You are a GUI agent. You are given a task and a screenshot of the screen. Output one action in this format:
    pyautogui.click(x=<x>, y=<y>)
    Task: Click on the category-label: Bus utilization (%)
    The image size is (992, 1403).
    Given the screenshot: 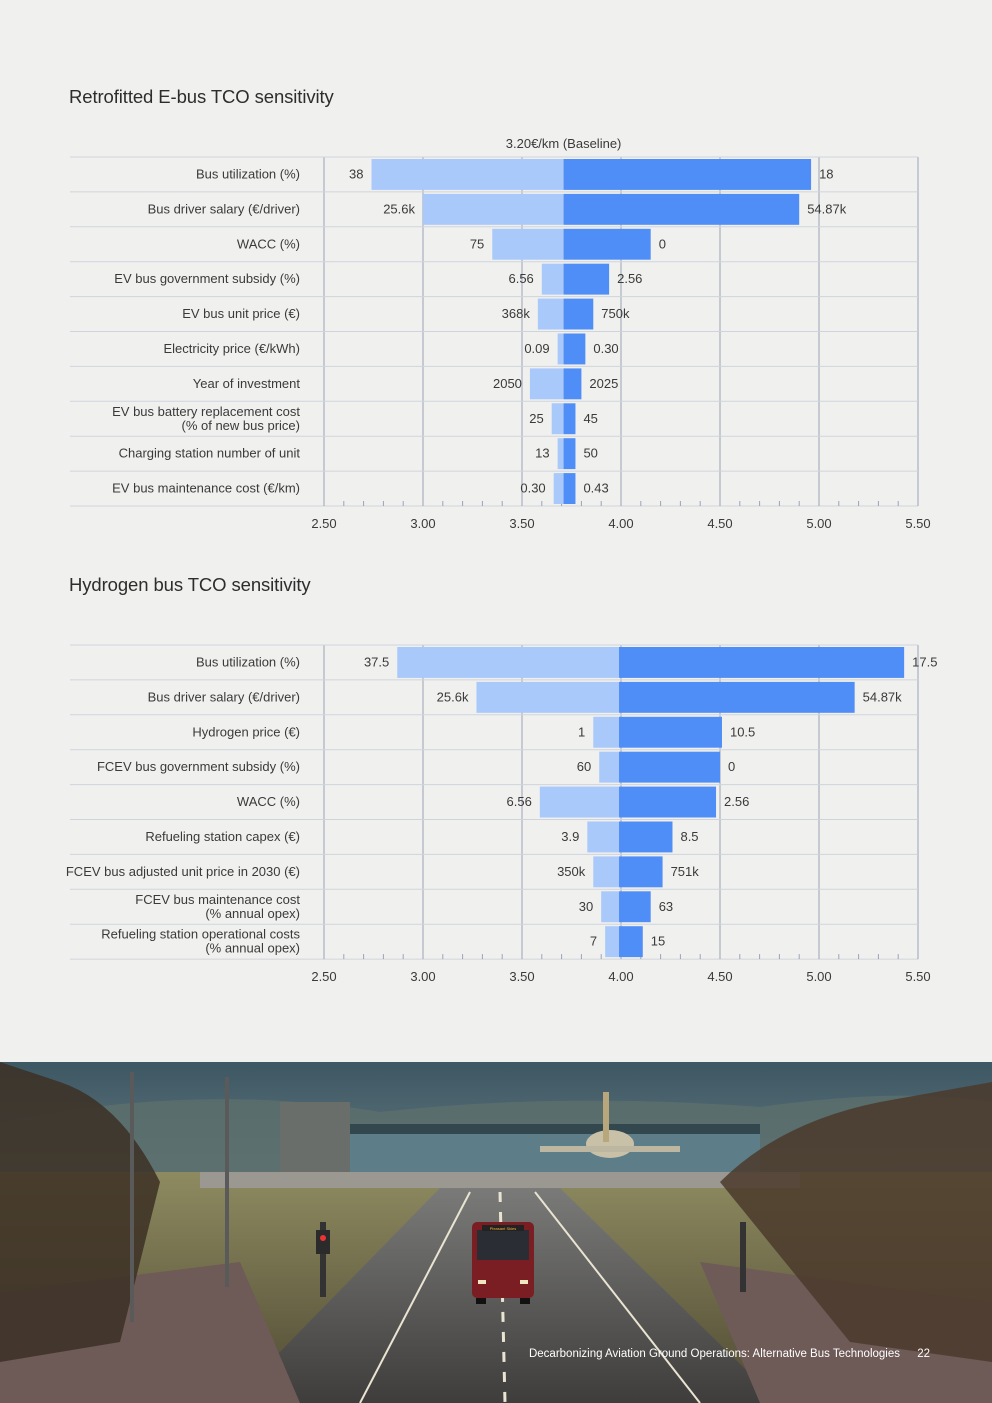 What is the action you would take?
    pyautogui.click(x=248, y=661)
    